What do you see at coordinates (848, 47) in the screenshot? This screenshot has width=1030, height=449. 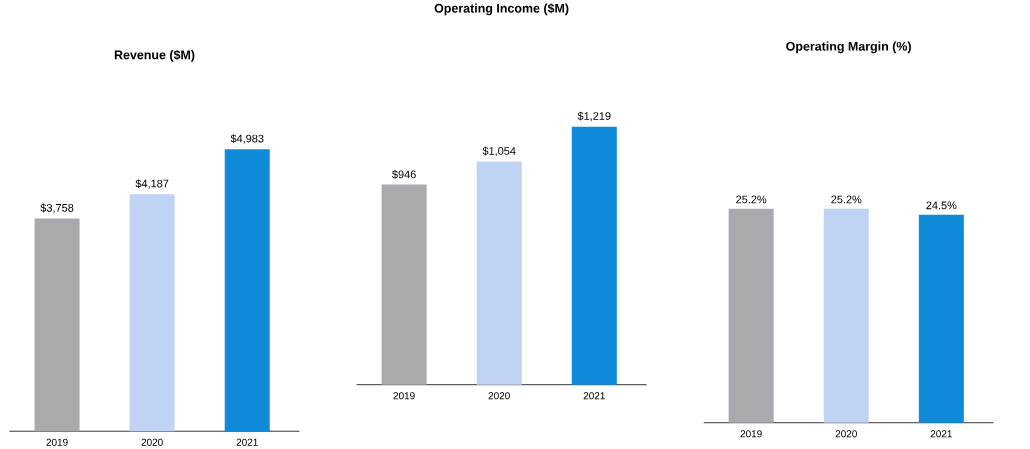 I see `chart-title: Operating Margin (%)` at bounding box center [848, 47].